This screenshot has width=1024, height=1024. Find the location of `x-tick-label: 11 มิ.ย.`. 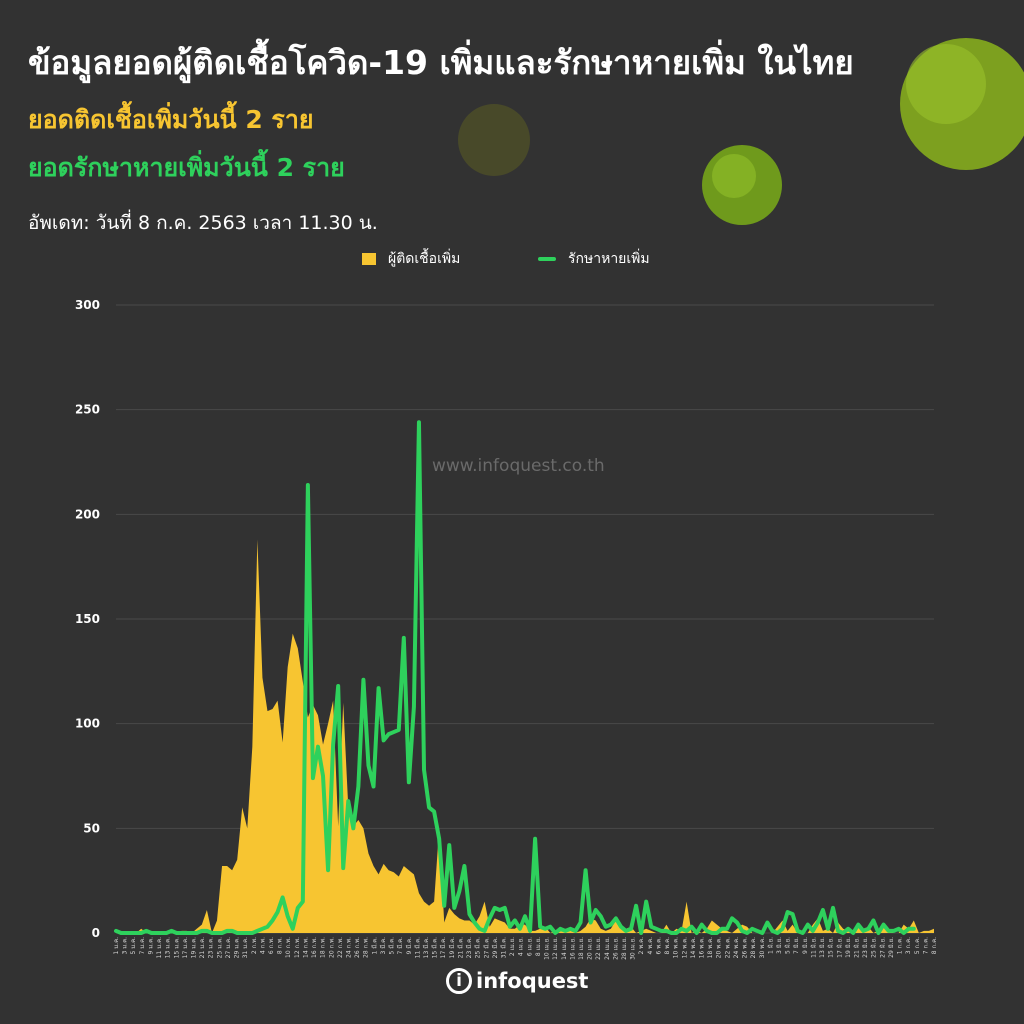

x-tick-label: 11 มิ.ย. is located at coordinates (813, 947).